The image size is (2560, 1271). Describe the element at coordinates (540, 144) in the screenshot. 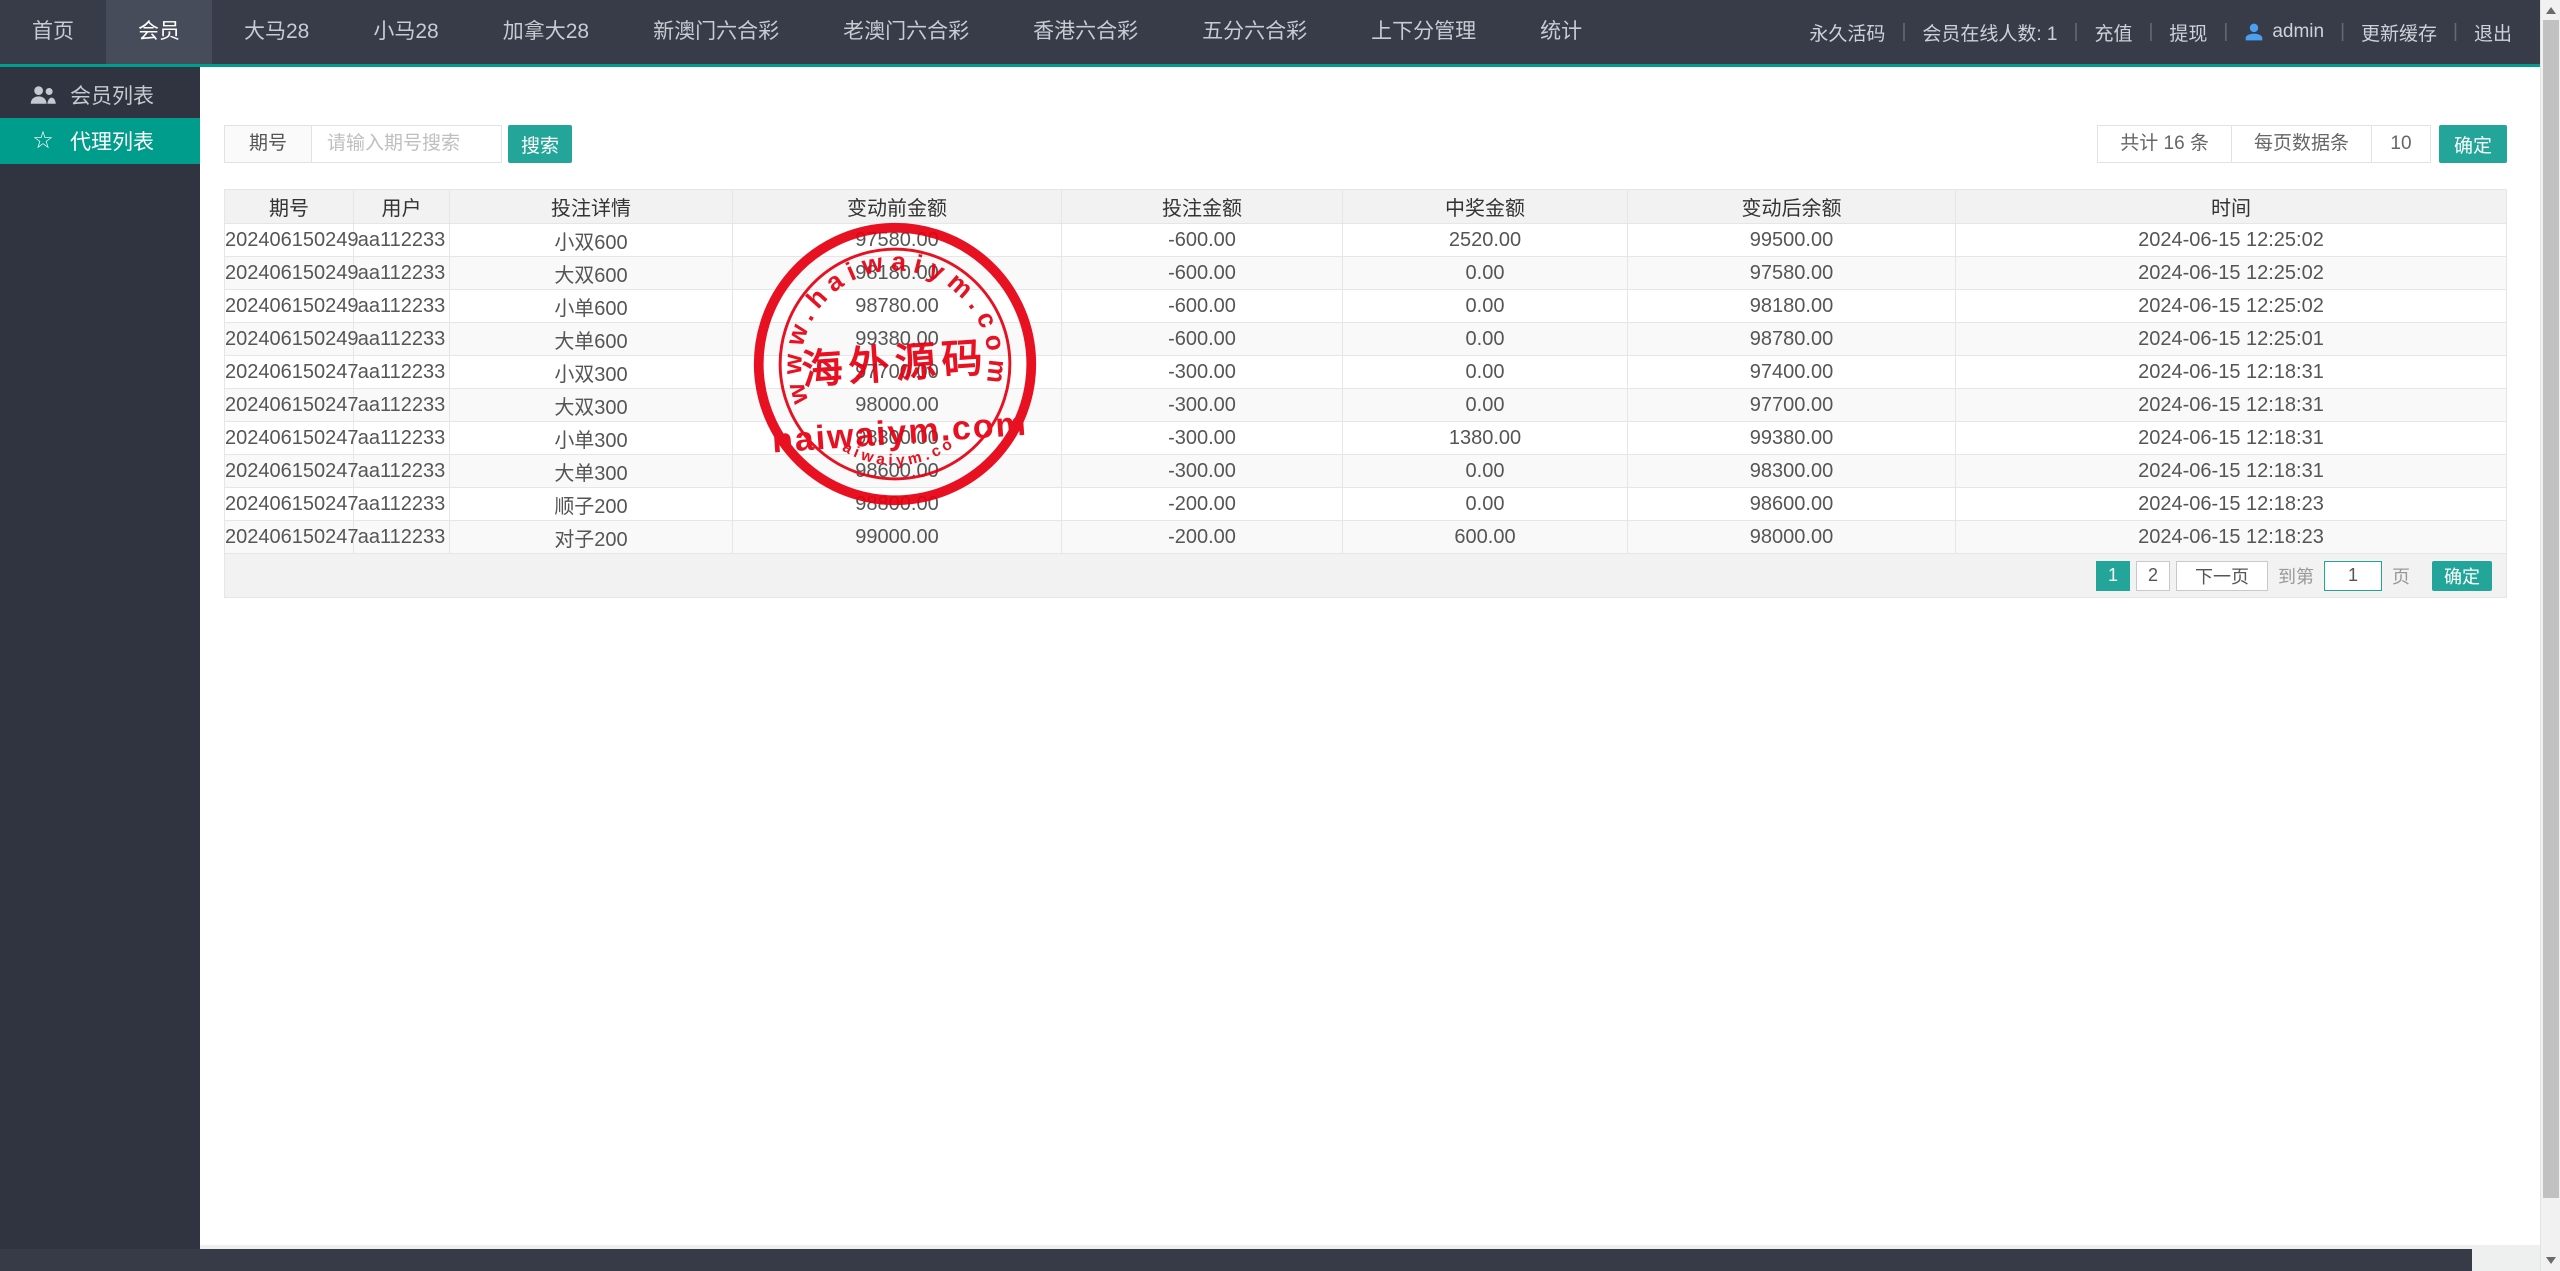

I see `search-button: 搜索` at that location.